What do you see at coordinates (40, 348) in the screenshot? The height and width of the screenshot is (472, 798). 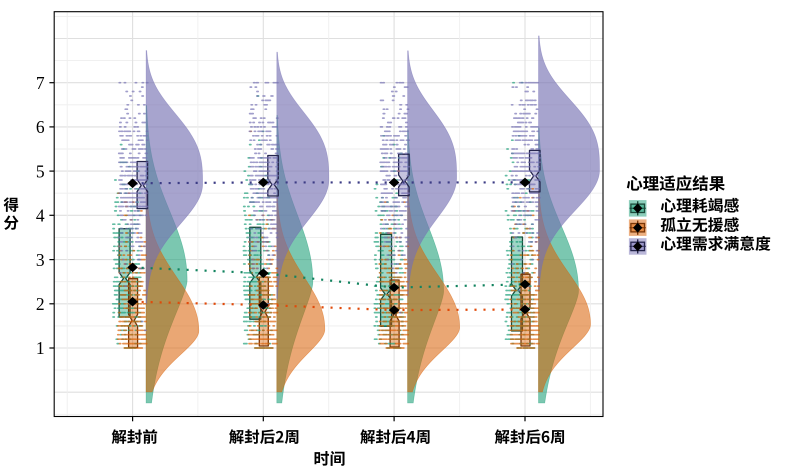 I see `svg-text: 1` at bounding box center [40, 348].